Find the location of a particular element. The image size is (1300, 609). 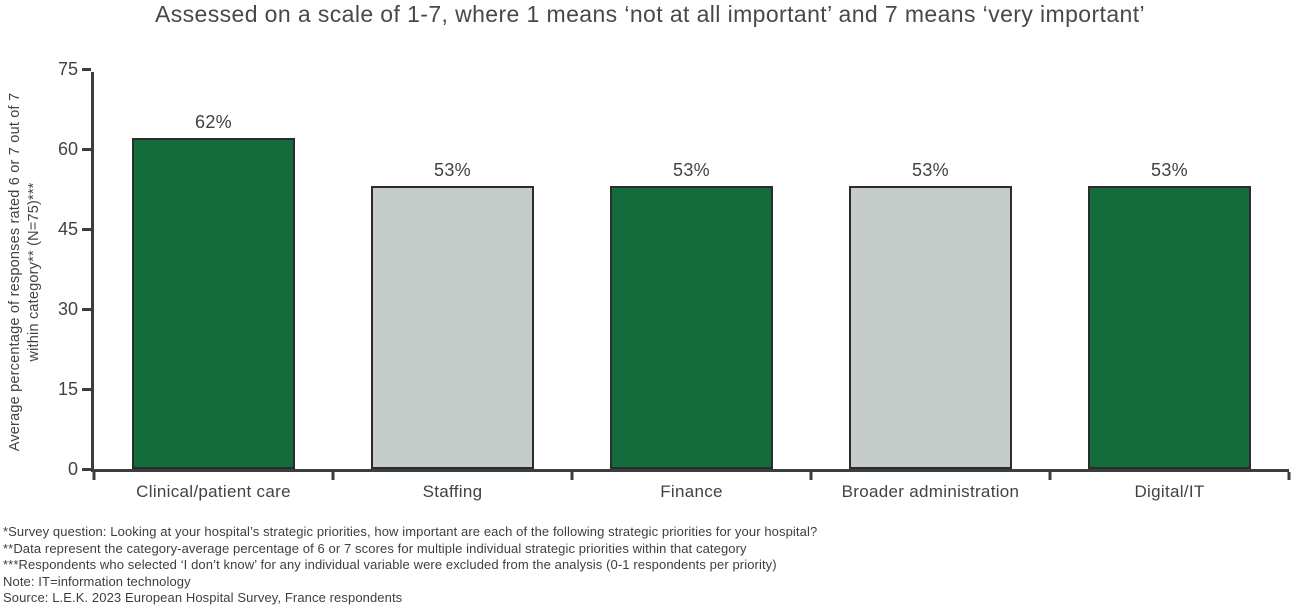

y-tick-label: 0 is located at coordinates (72, 469).